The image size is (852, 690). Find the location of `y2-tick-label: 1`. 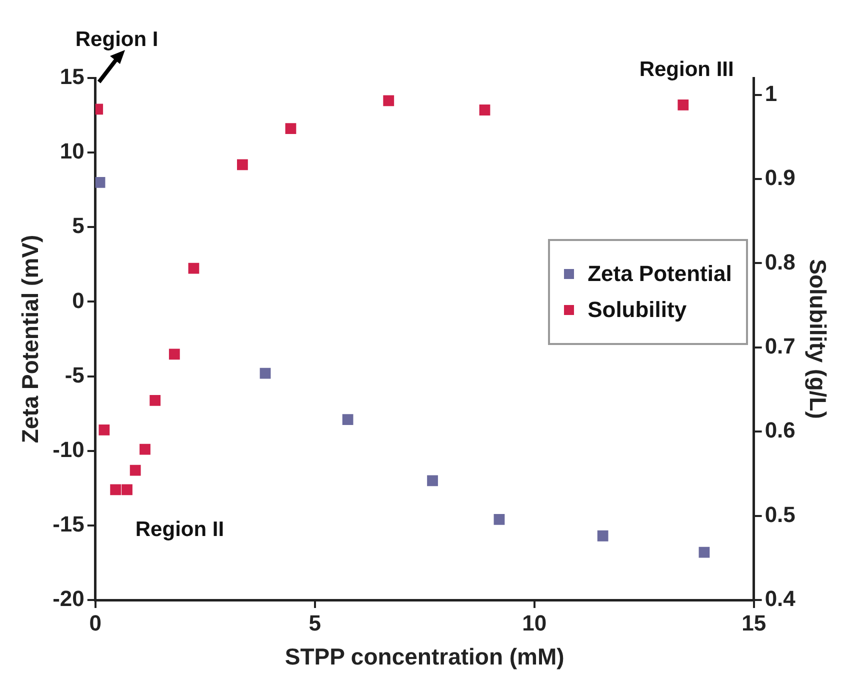

y2-tick-label: 1 is located at coordinates (771, 93).